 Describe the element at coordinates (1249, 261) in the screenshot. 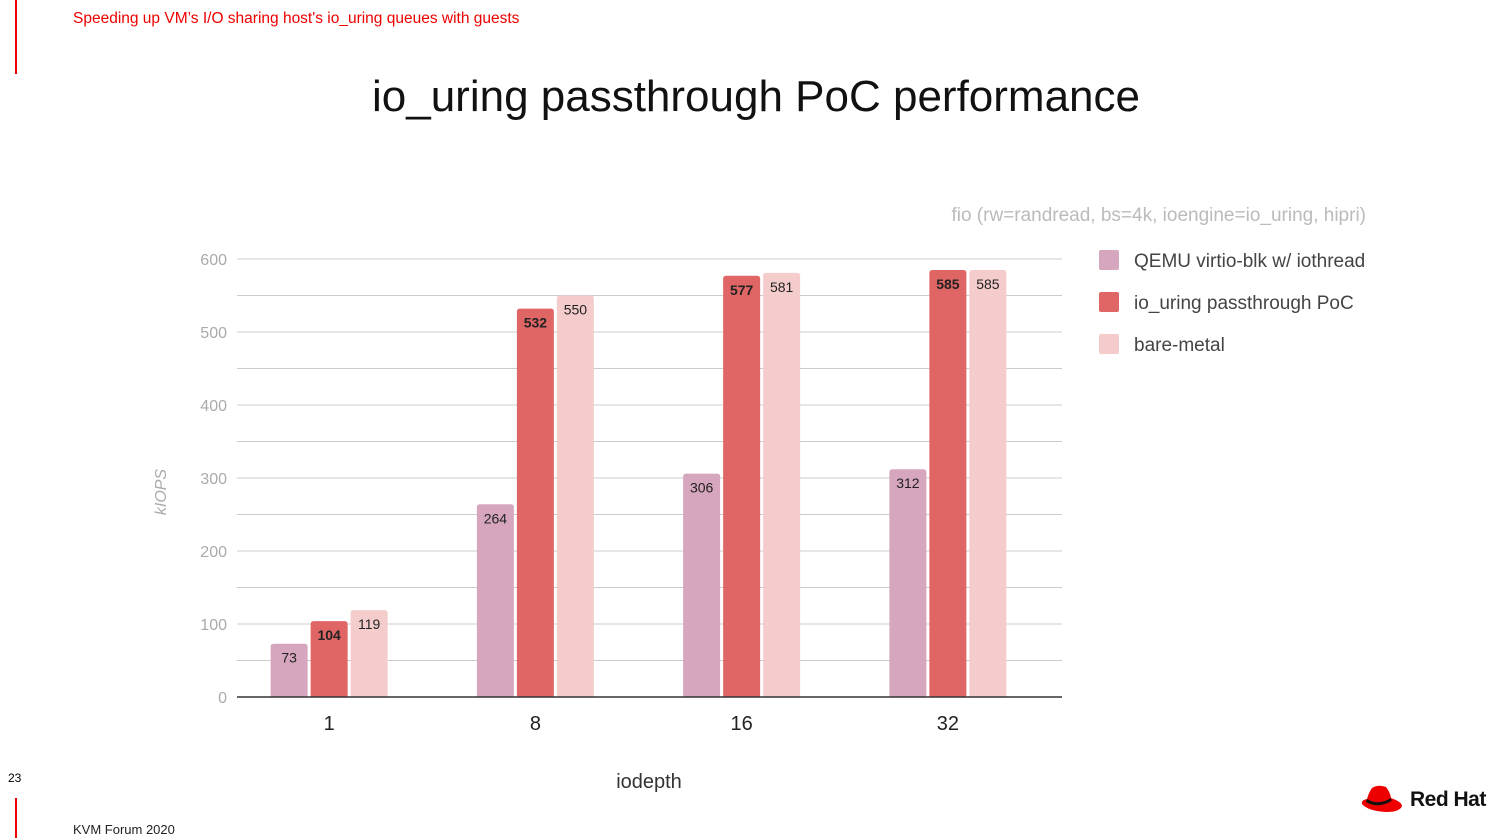

I see `legend-label: QEMU virtio-blk w/ iothread` at that location.